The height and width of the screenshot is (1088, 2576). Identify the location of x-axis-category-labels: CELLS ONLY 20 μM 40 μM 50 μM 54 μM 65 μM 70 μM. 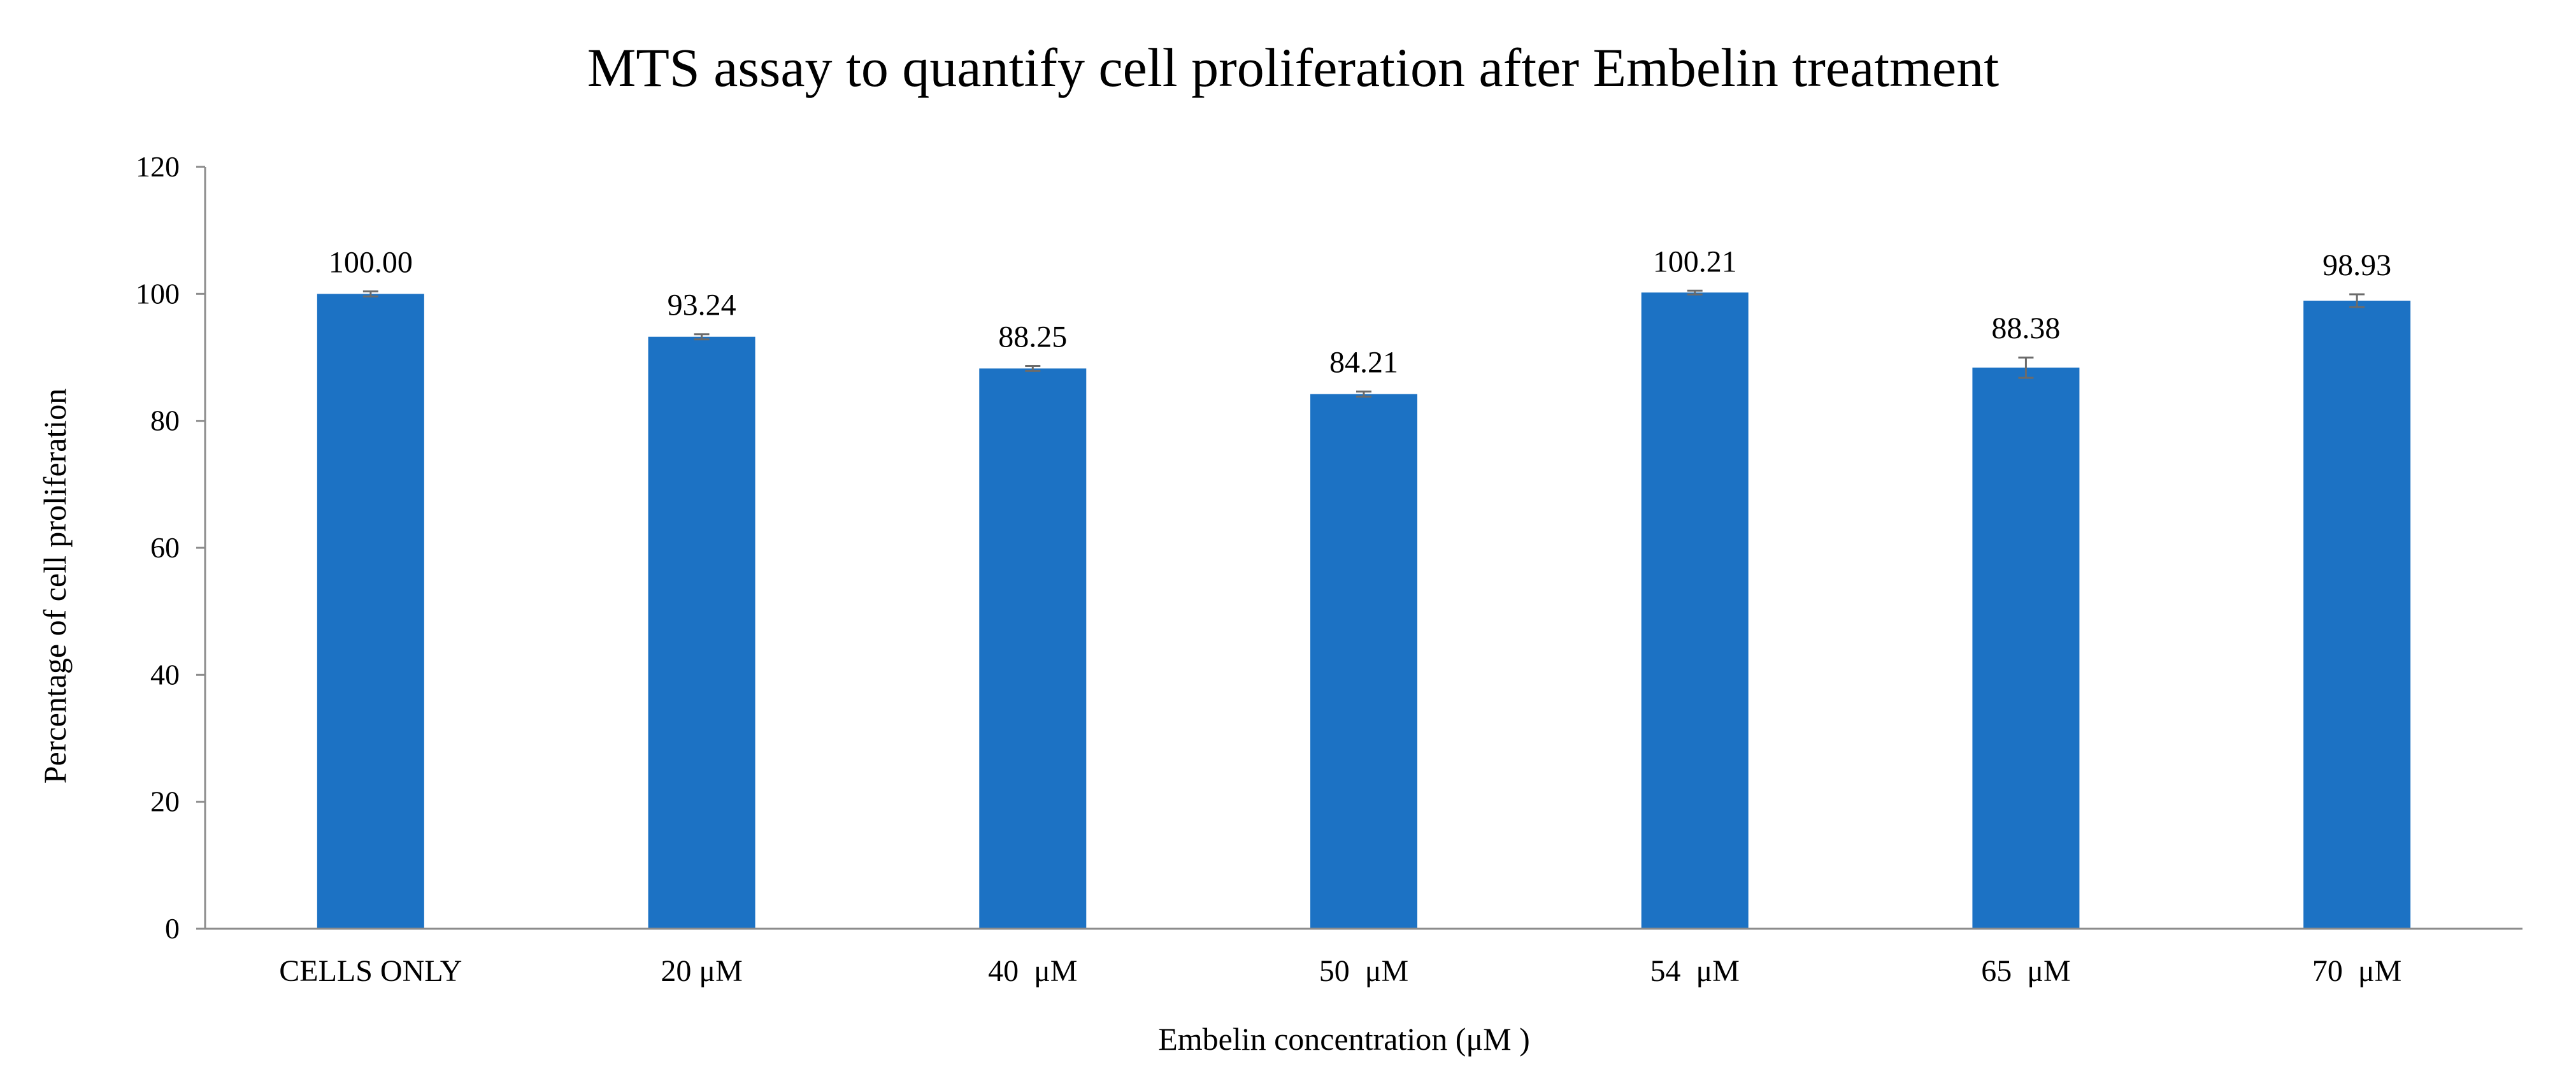
(1340, 971).